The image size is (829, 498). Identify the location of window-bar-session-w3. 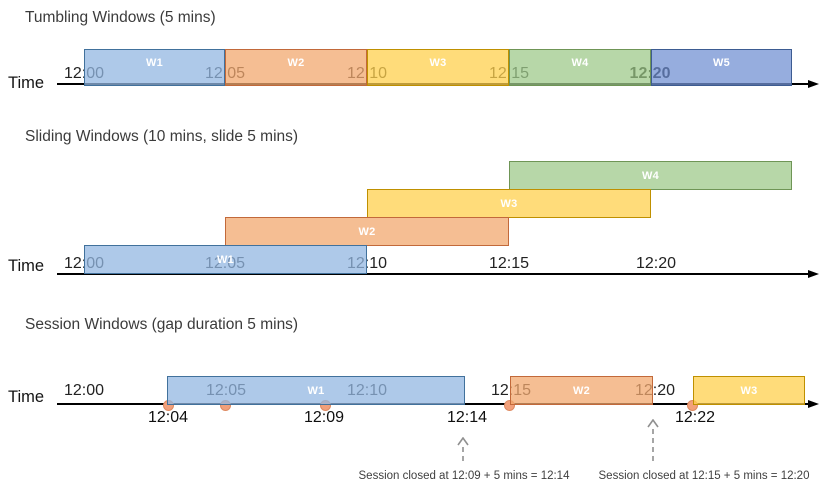
(749, 390).